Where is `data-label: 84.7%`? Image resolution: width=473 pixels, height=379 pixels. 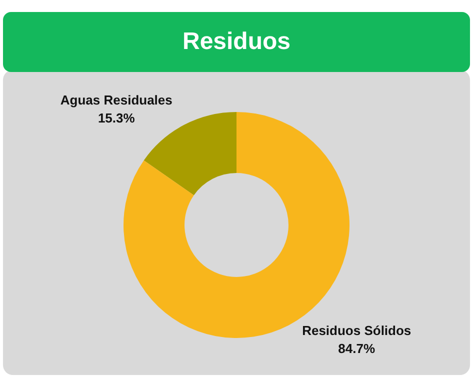
data-label: 84.7% is located at coordinates (357, 348).